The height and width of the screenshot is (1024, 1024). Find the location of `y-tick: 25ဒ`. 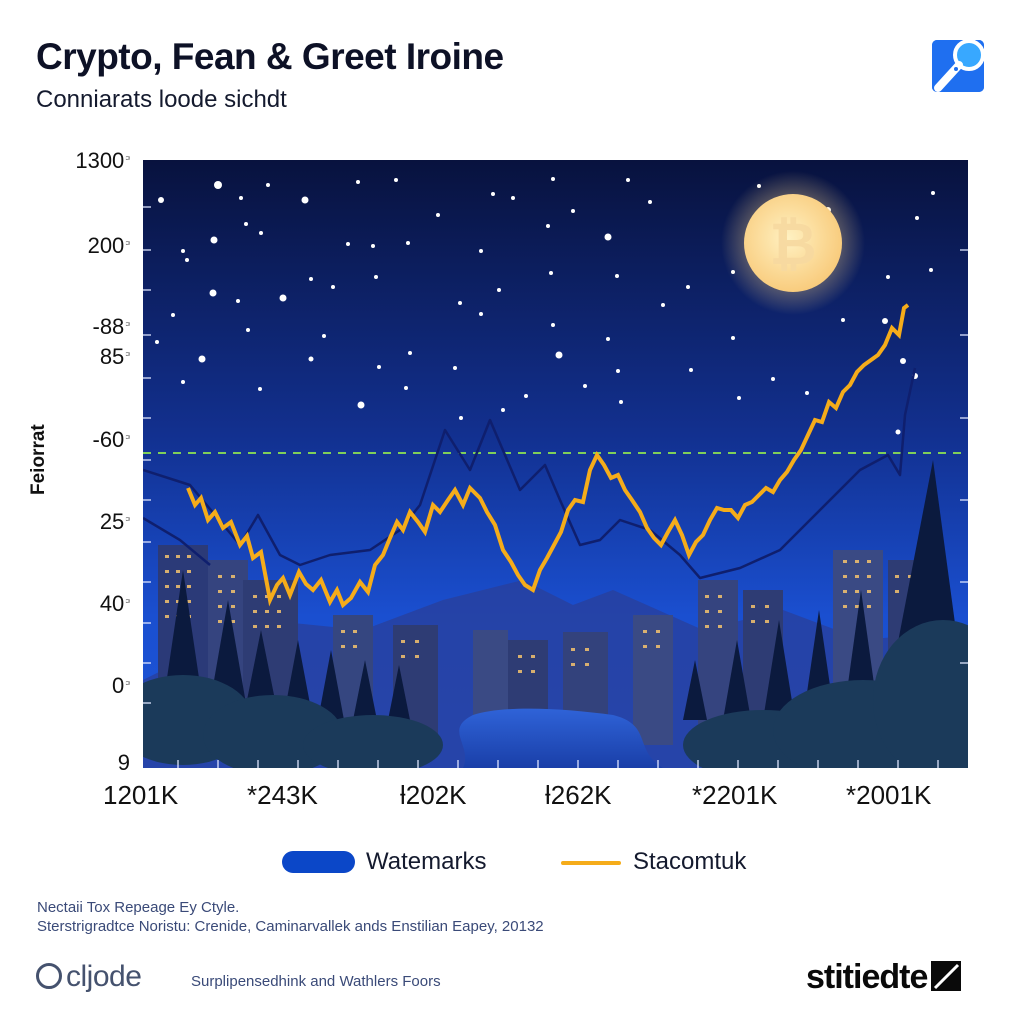

y-tick: 25ဒ is located at coordinates (84, 522).